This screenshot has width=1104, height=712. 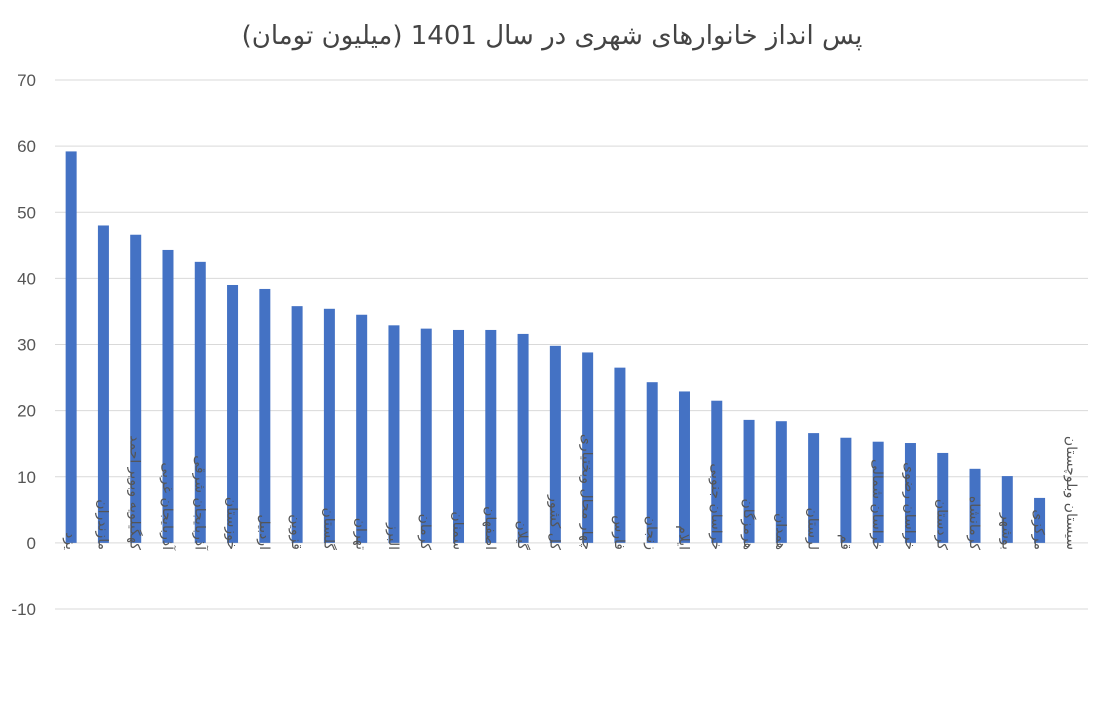 What do you see at coordinates (683, 537) in the screenshot?
I see `x-tick-label: ایلام` at bounding box center [683, 537].